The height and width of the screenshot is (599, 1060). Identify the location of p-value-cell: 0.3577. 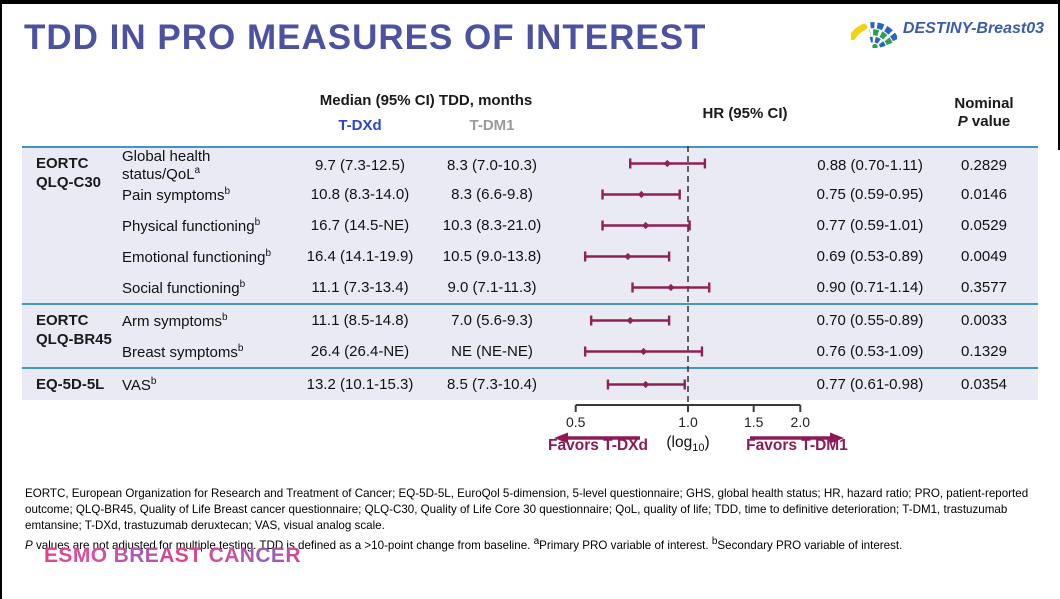
(984, 287).